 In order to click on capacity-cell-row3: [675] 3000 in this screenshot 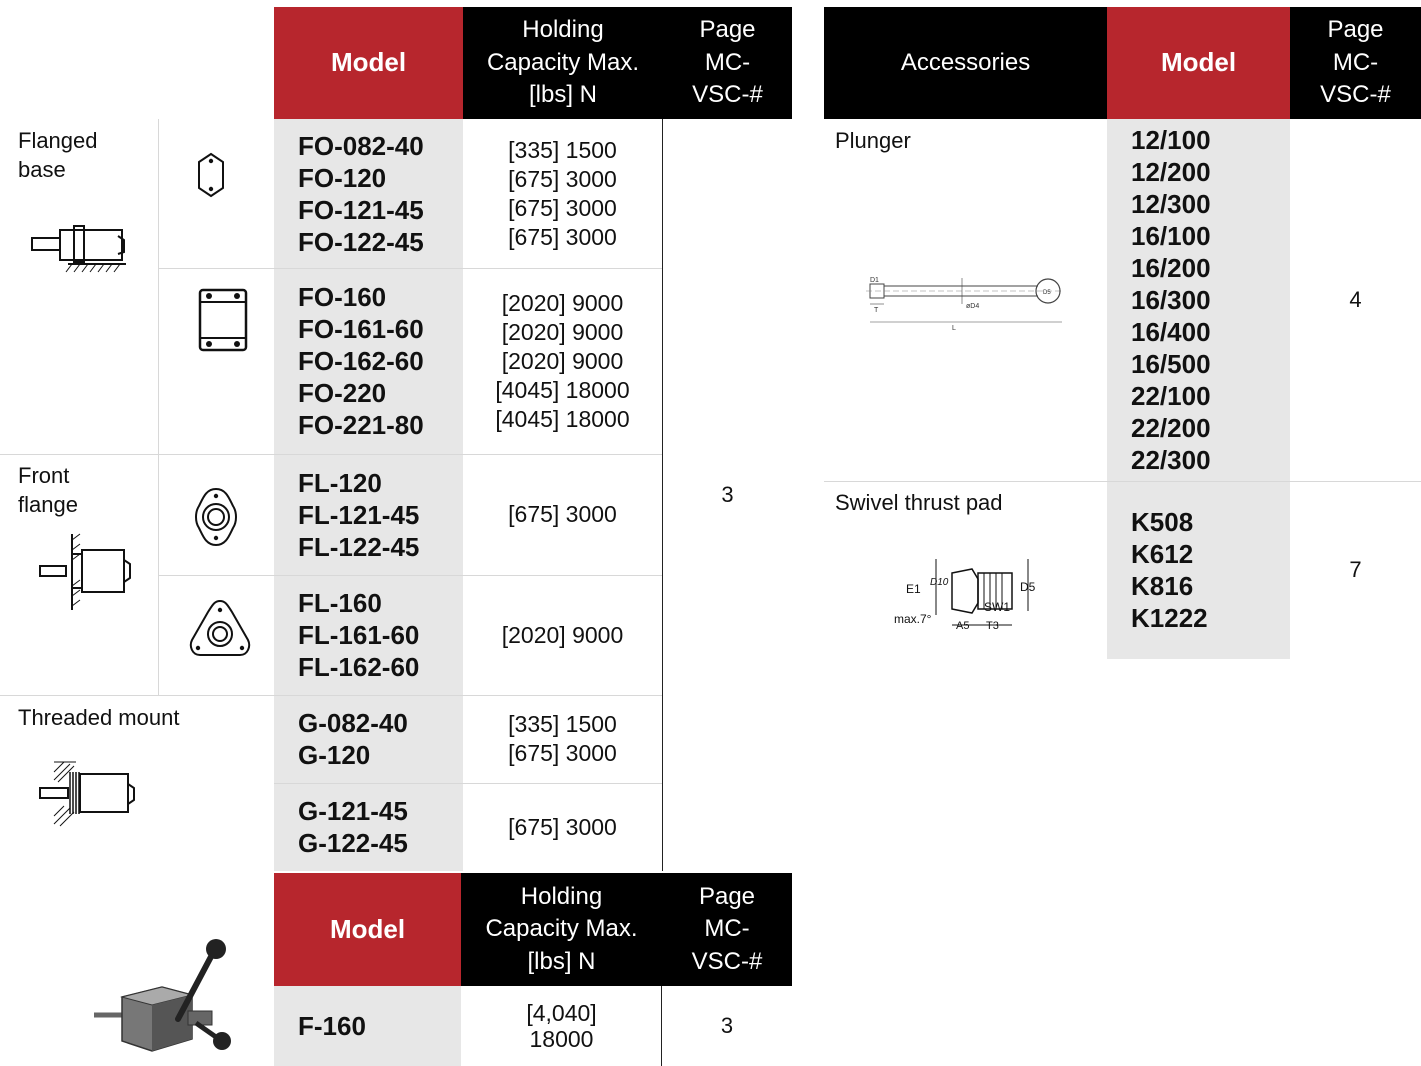, I will do `click(562, 514)`.